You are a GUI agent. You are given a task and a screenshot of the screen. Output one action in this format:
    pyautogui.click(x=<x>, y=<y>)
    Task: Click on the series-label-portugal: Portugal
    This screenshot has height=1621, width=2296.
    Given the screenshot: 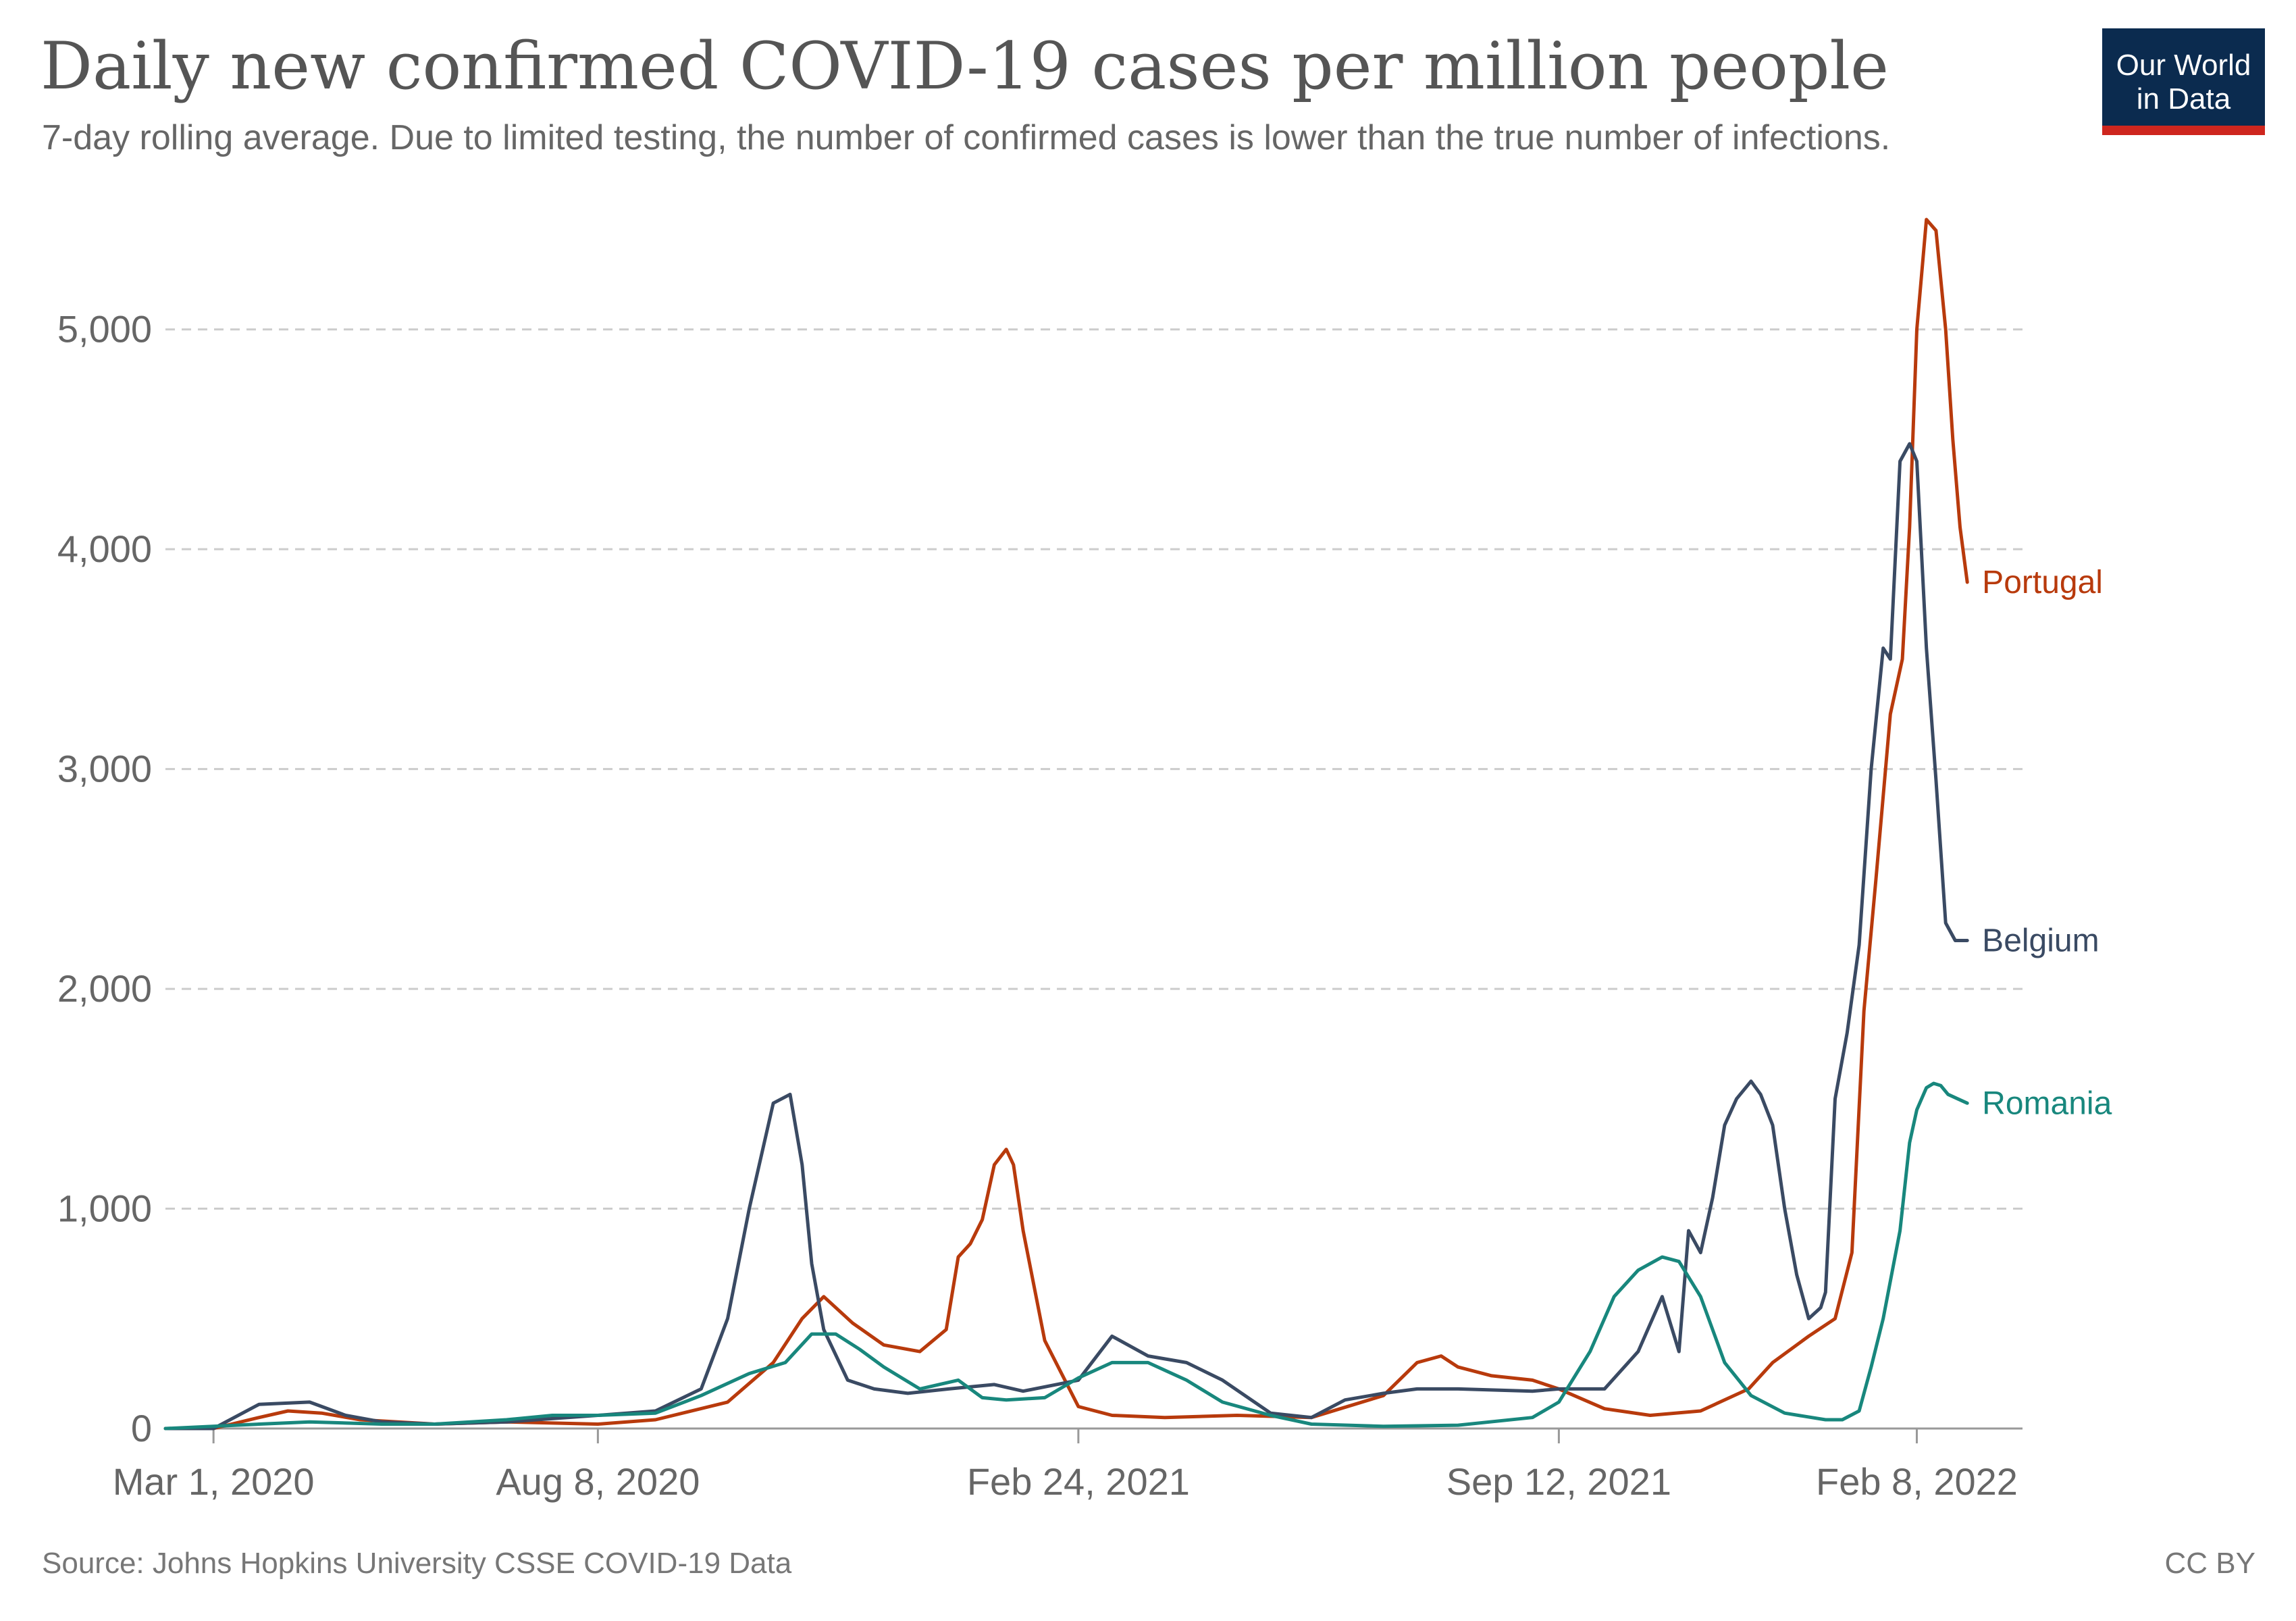 What is the action you would take?
    pyautogui.click(x=2043, y=582)
    